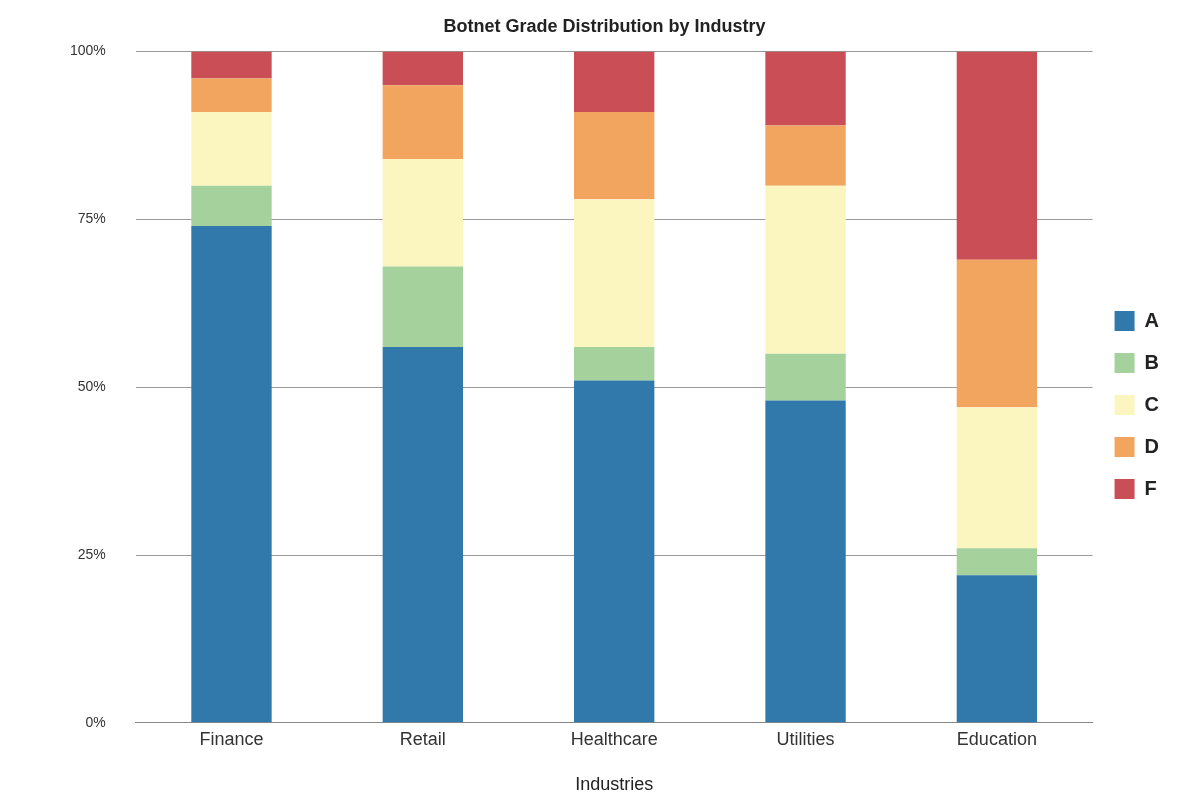  What do you see at coordinates (996, 738) in the screenshot?
I see `x-tick-label: Education` at bounding box center [996, 738].